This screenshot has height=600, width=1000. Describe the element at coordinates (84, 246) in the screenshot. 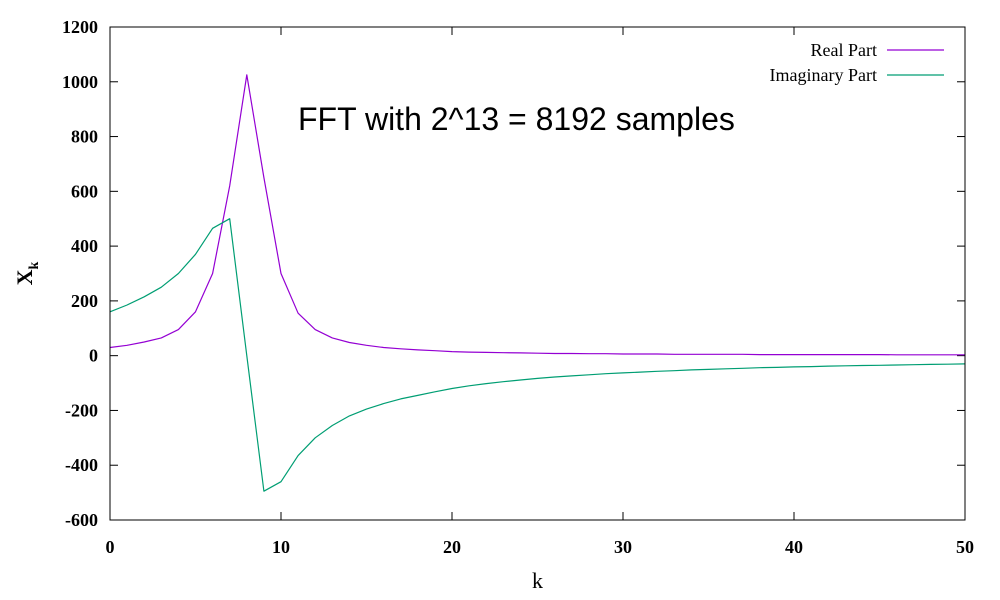

I see `y-tick-label: 400` at that location.